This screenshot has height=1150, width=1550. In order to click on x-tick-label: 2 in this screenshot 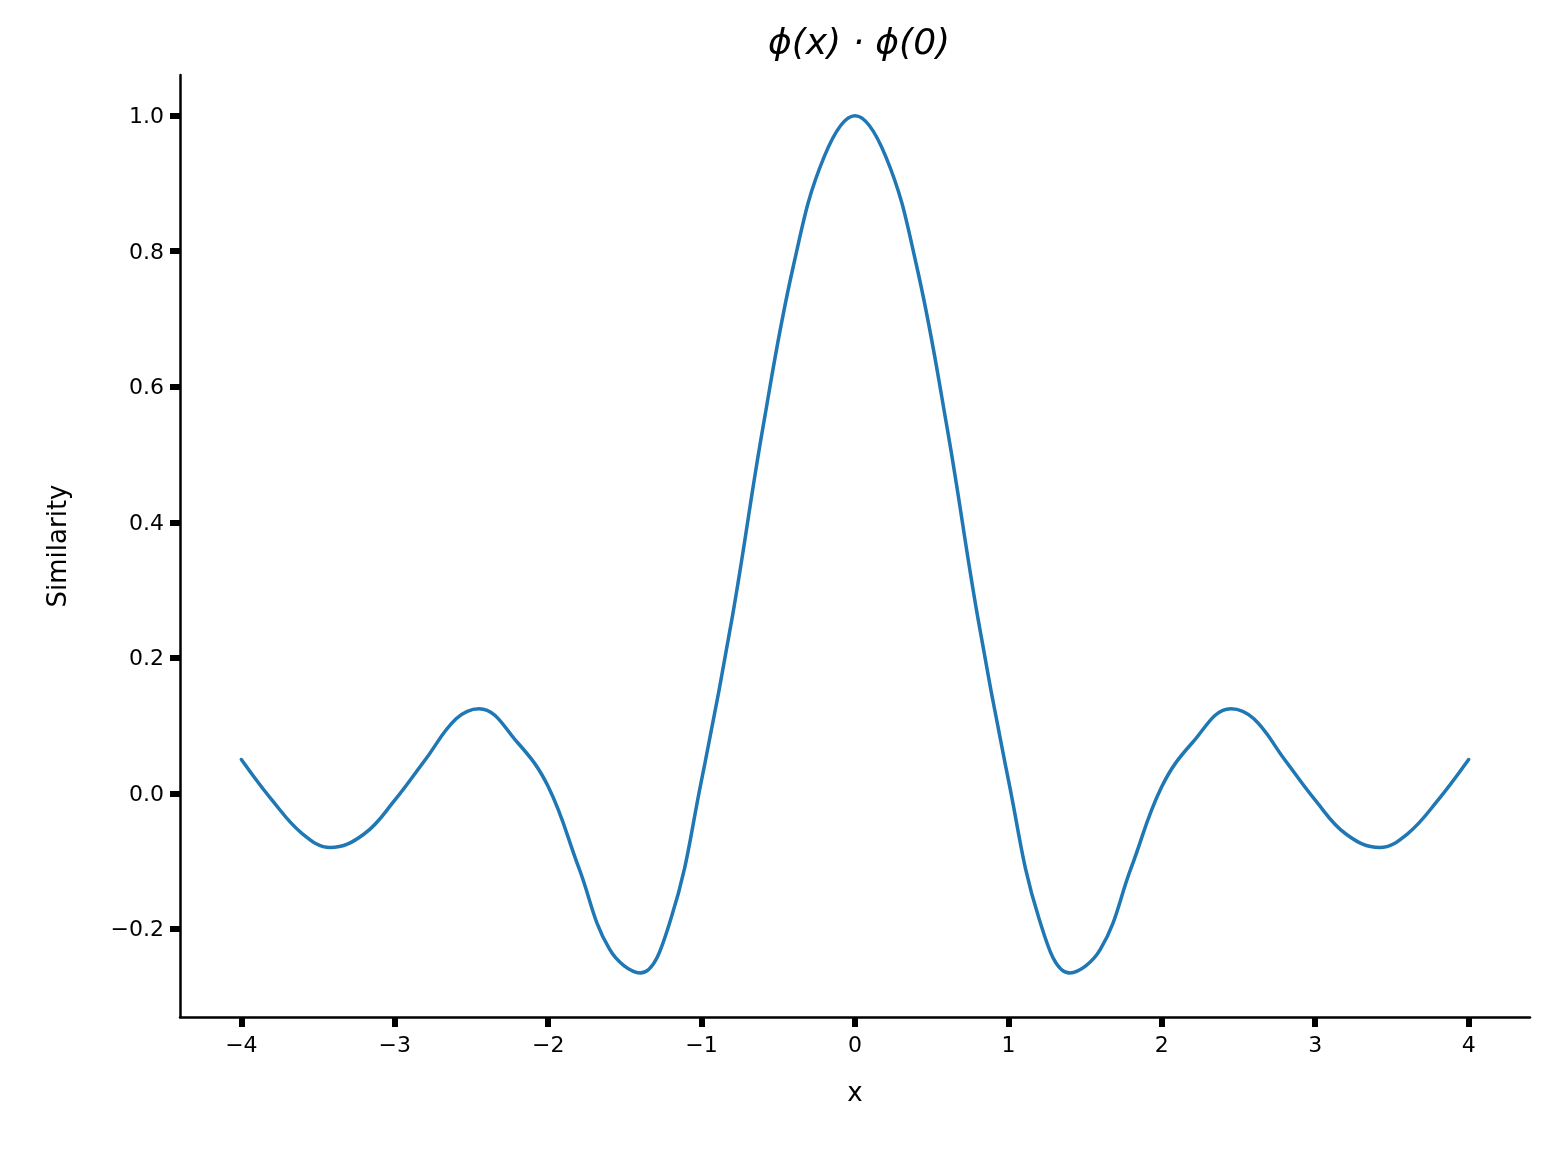, I will do `click(1161, 1044)`.